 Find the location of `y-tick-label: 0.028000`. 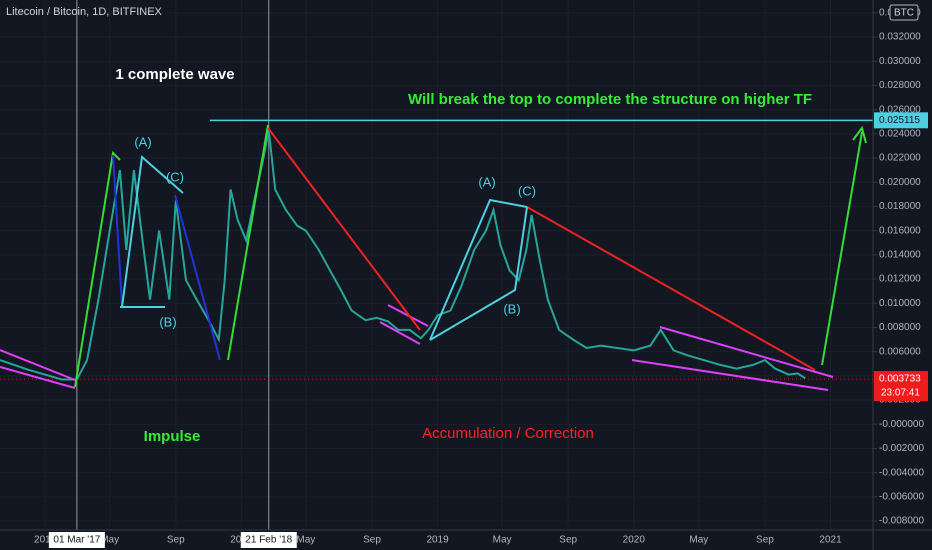

y-tick-label: 0.028000 is located at coordinates (900, 85).